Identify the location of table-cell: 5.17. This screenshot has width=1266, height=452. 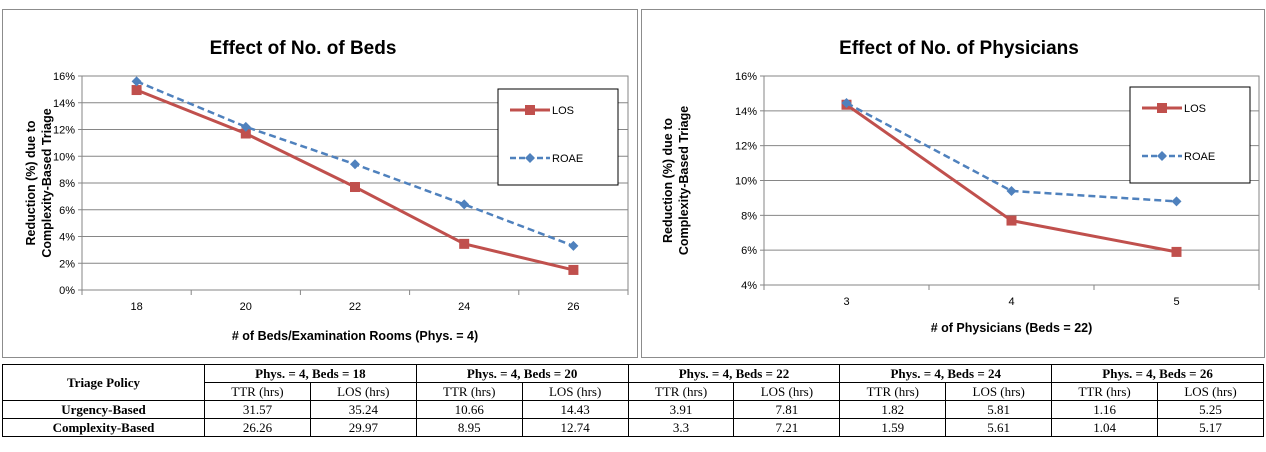
(1210, 427).